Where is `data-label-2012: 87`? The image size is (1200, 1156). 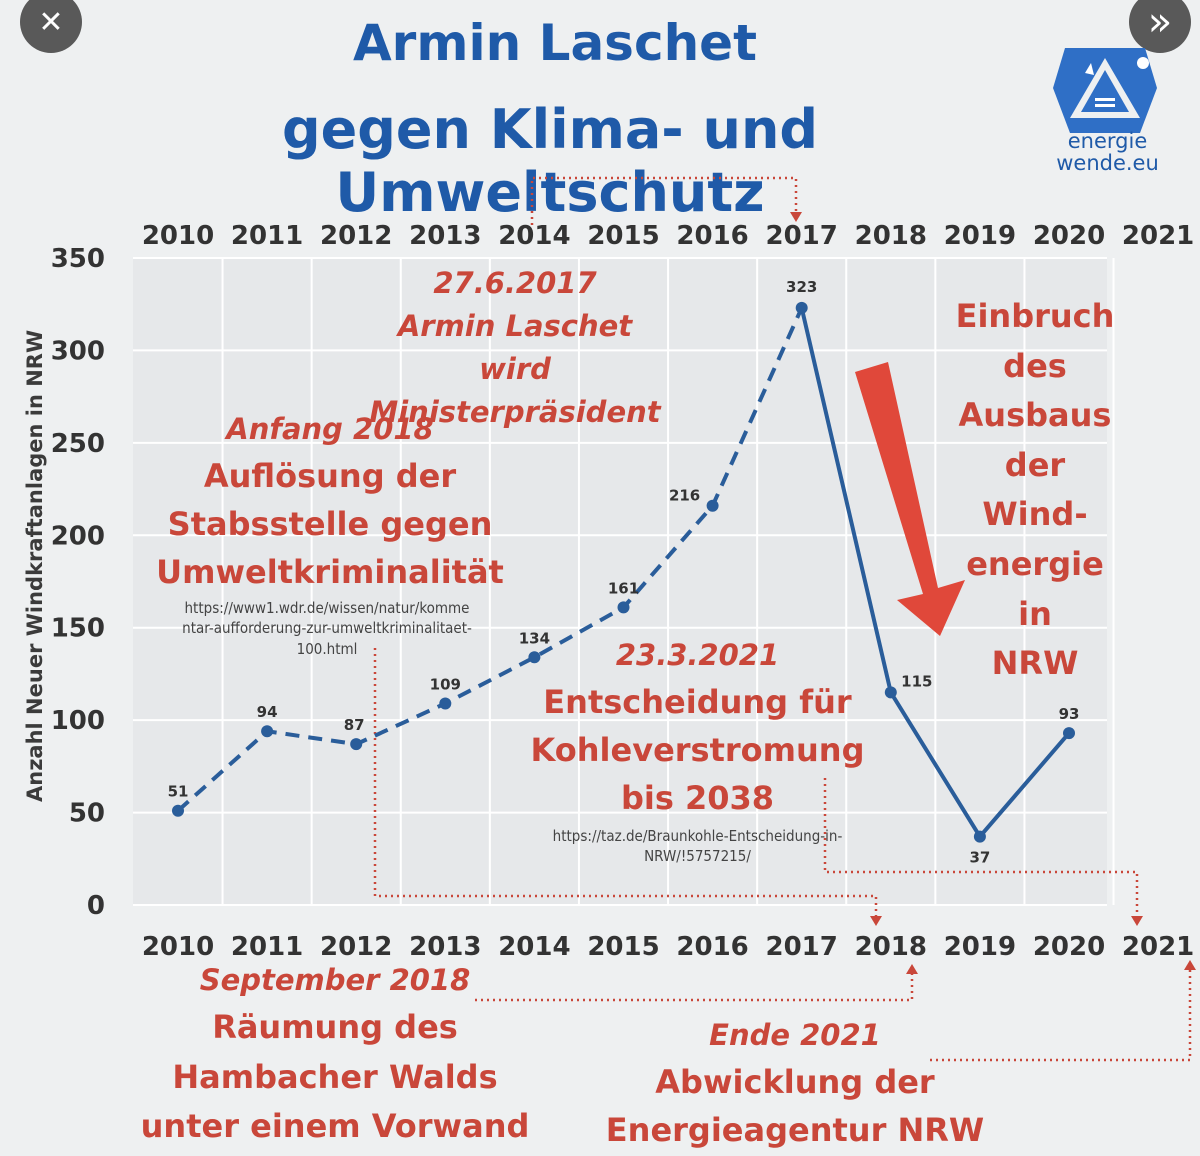
data-label-2012: 87 is located at coordinates (354, 725).